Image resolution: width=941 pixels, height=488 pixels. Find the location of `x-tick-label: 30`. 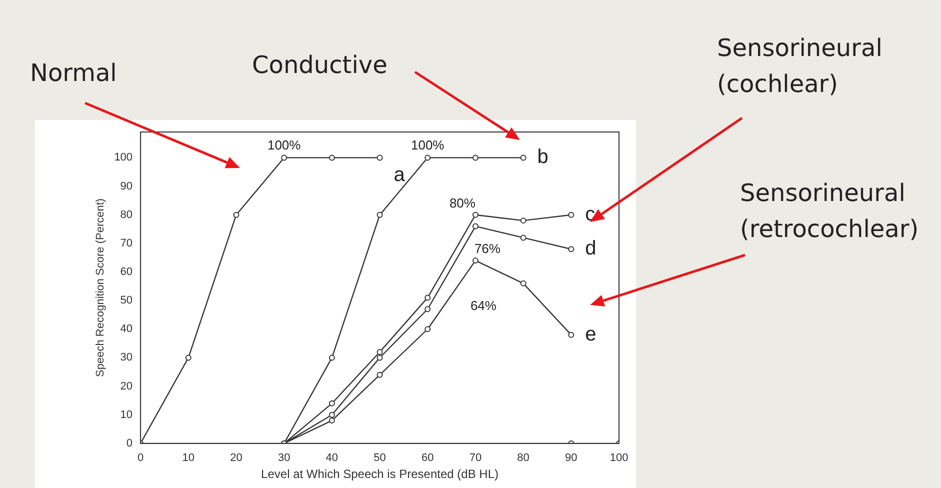

x-tick-label: 30 is located at coordinates (284, 458).